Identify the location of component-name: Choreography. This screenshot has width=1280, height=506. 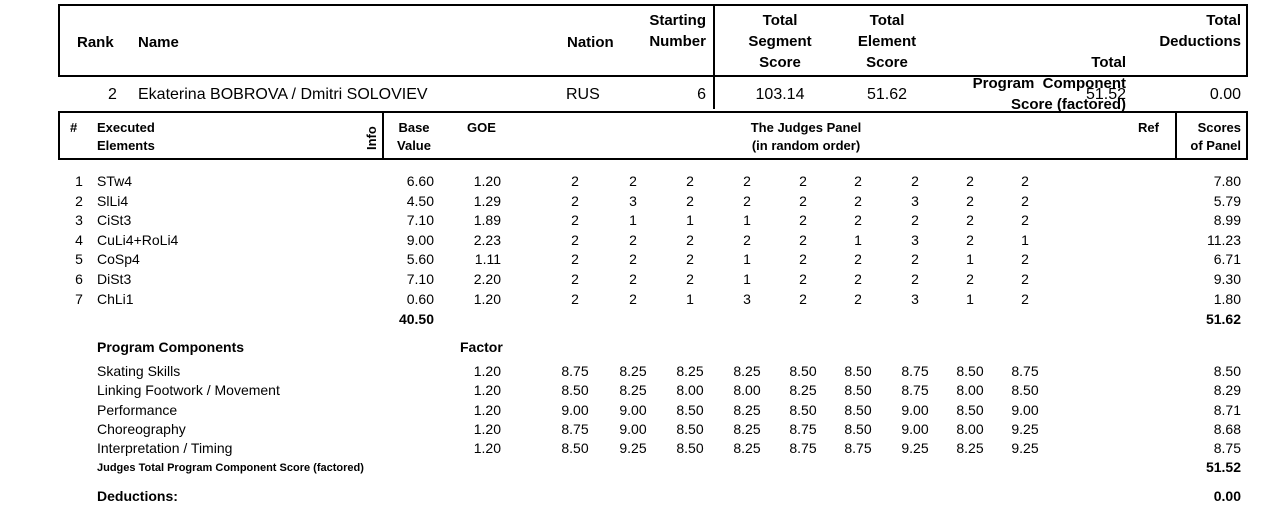
(141, 428).